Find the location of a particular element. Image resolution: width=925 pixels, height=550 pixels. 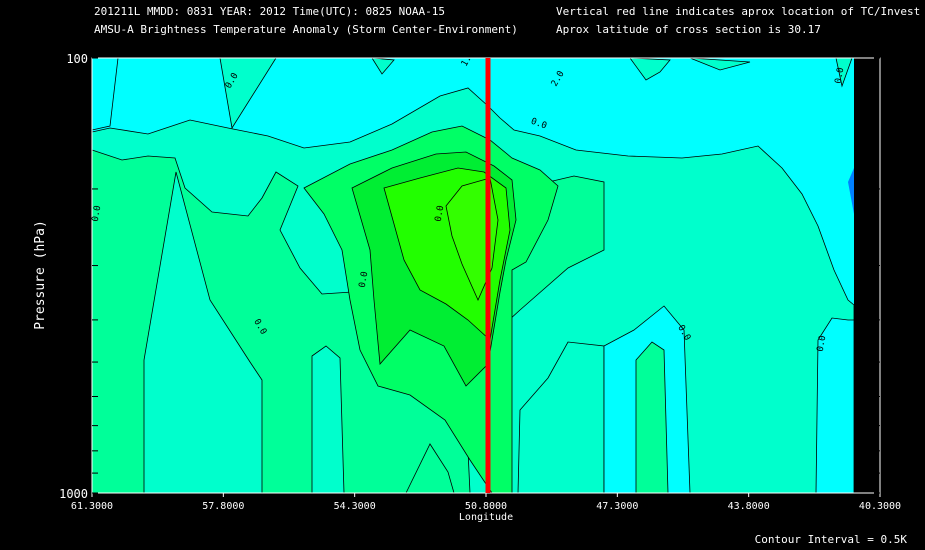

y-axis-label: Pressure (hPa) is located at coordinates (40, 275).